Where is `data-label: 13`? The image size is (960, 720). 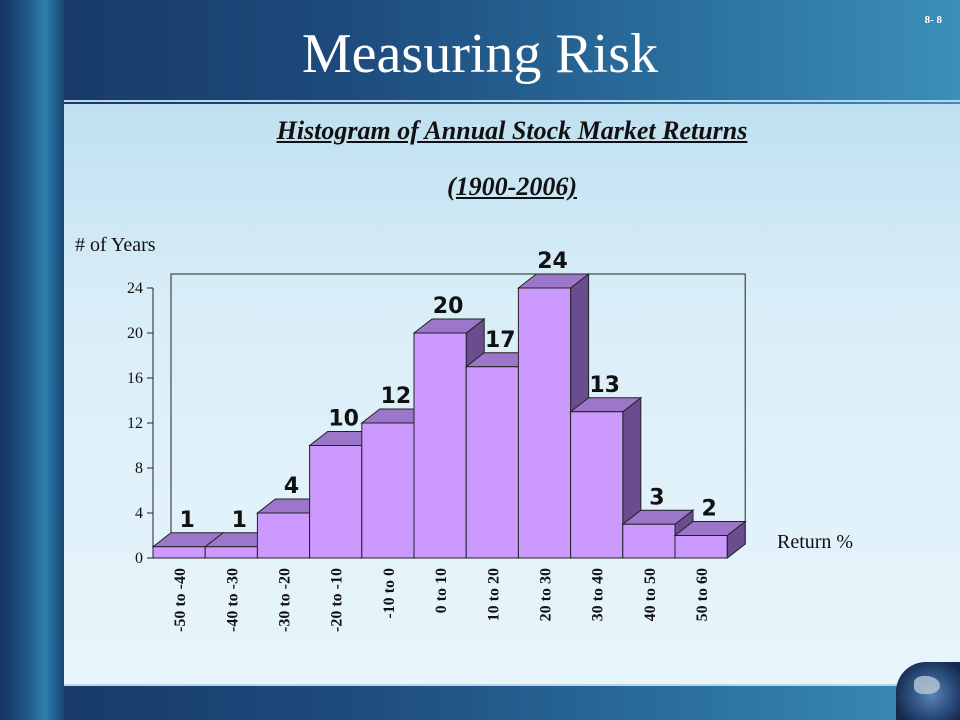 data-label: 13 is located at coordinates (604, 385).